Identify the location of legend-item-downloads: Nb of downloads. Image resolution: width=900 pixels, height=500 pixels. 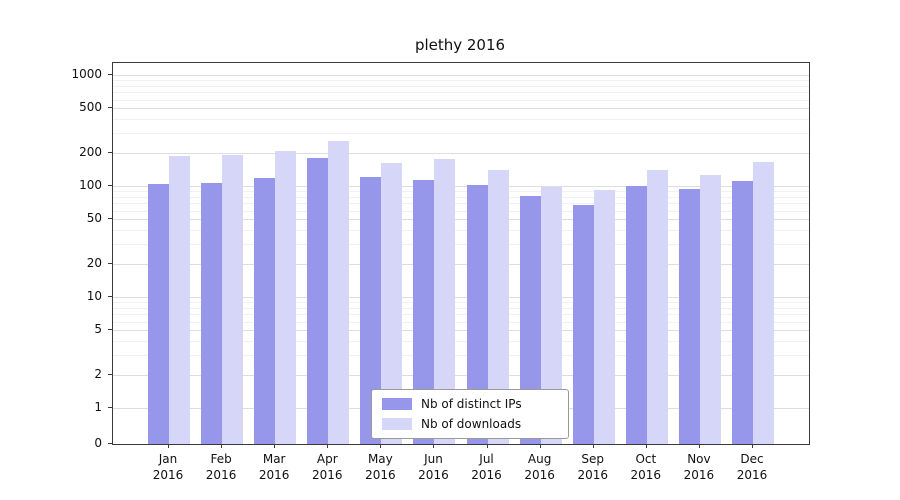
(470, 424).